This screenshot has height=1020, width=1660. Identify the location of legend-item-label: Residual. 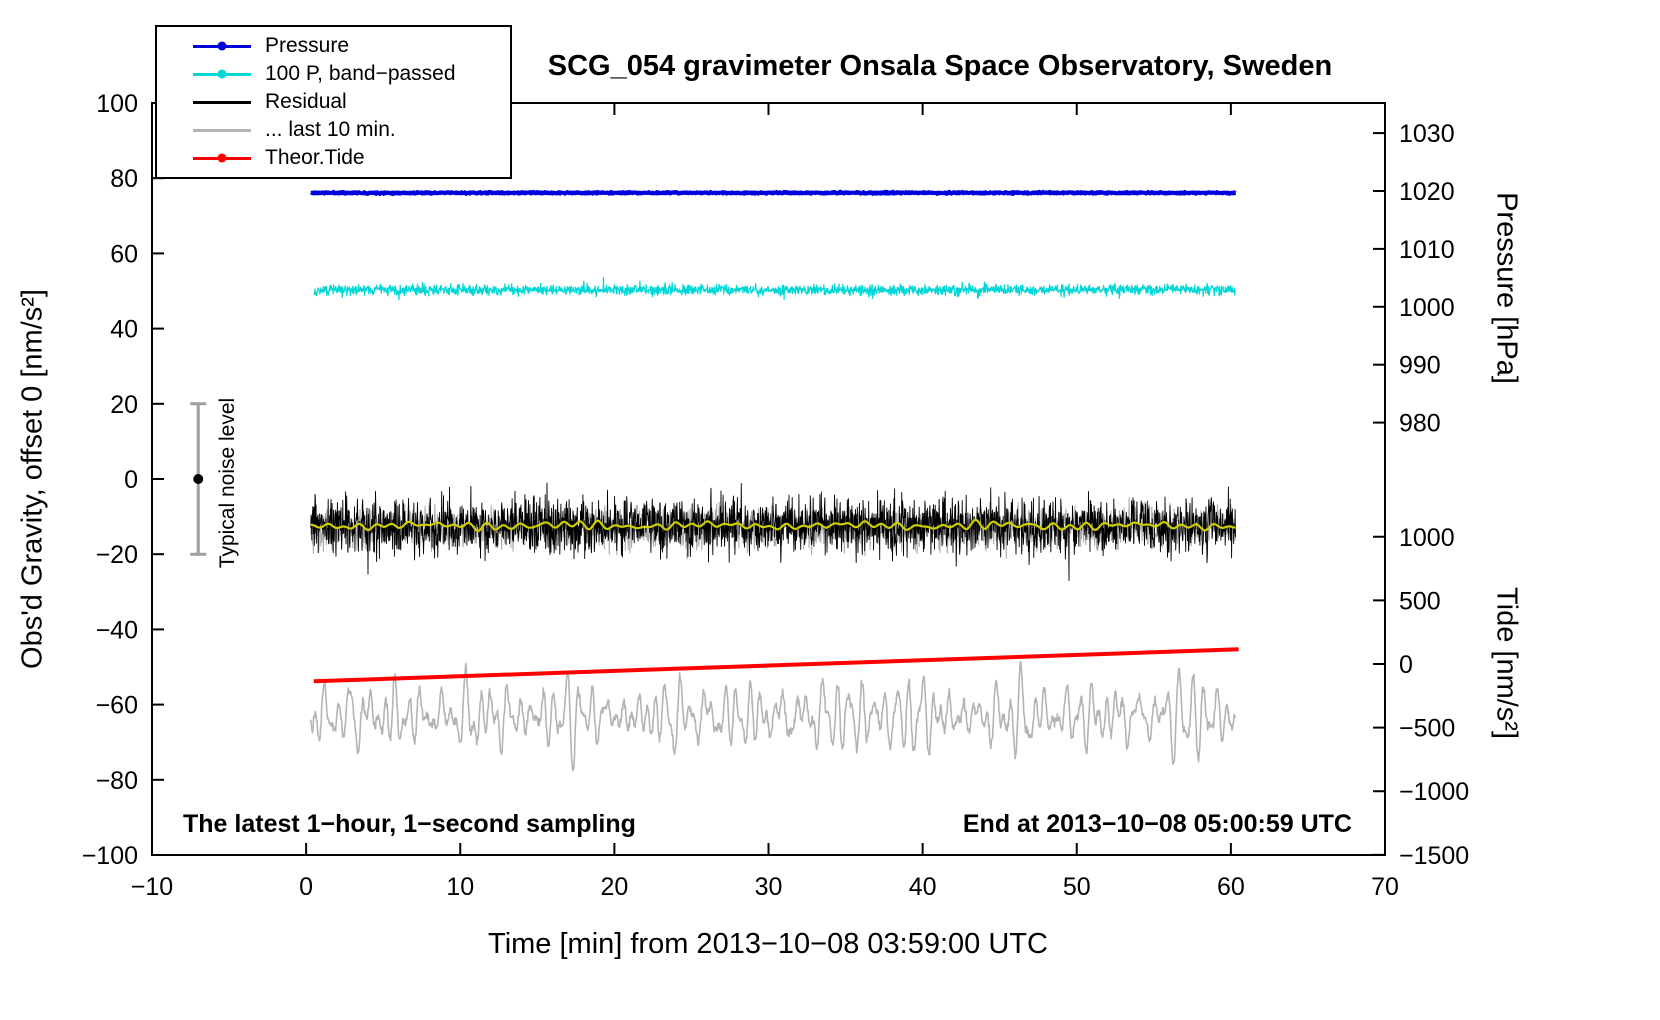
(306, 101).